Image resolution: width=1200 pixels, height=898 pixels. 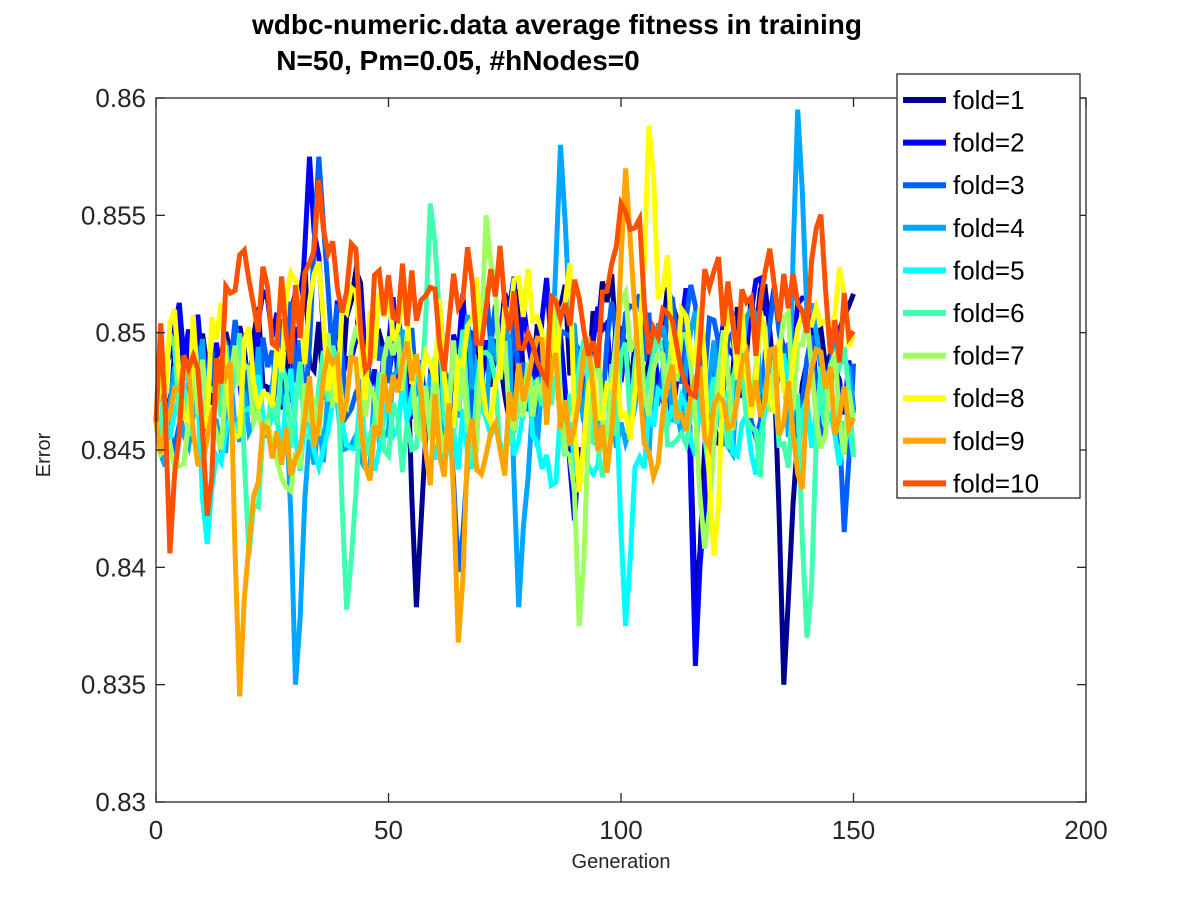 What do you see at coordinates (113, 685) in the screenshot?
I see `y-tick-label: 0.835` at bounding box center [113, 685].